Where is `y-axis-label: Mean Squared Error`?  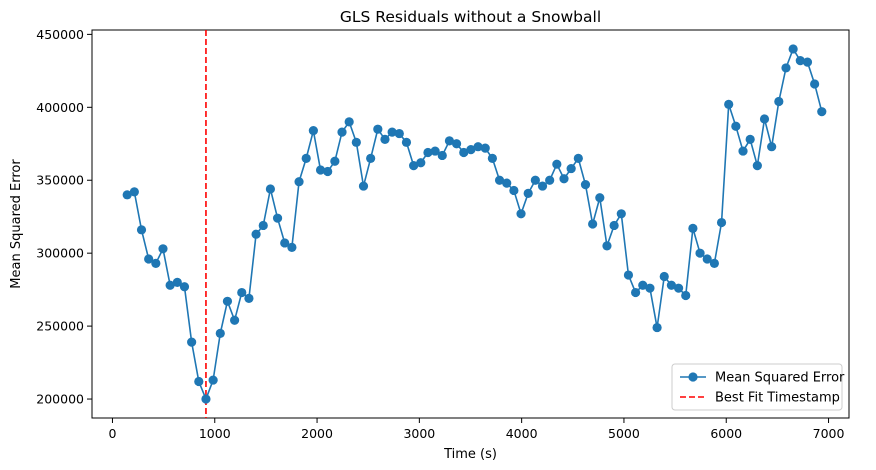 y-axis-label: Mean Squared Error is located at coordinates (16, 224).